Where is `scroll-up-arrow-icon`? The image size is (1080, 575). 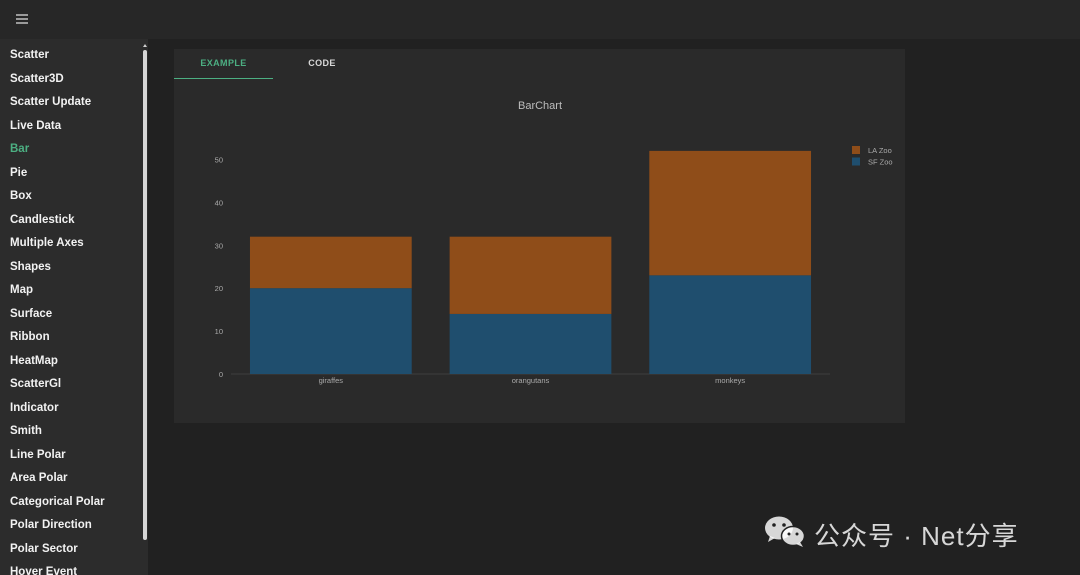
scroll-up-arrow-icon is located at coordinates (145, 45).